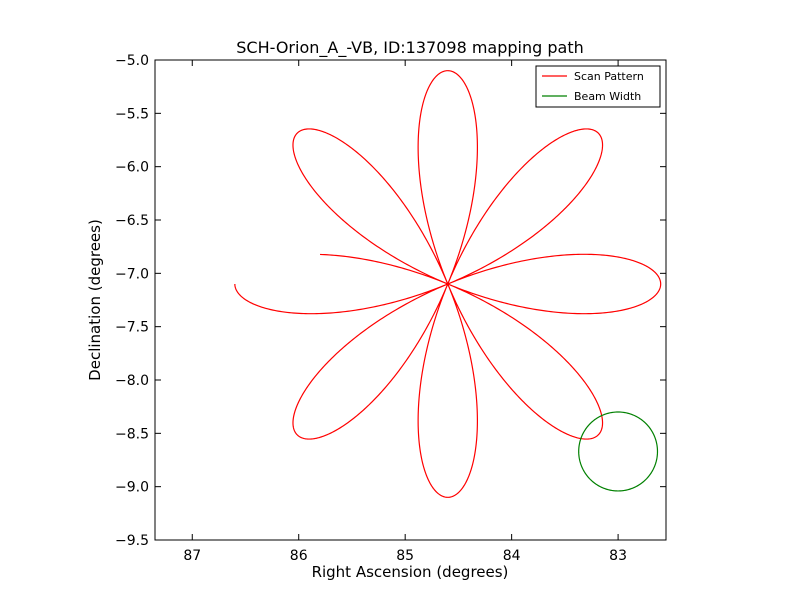  I want to click on x-tick-label: 84, so click(512, 556).